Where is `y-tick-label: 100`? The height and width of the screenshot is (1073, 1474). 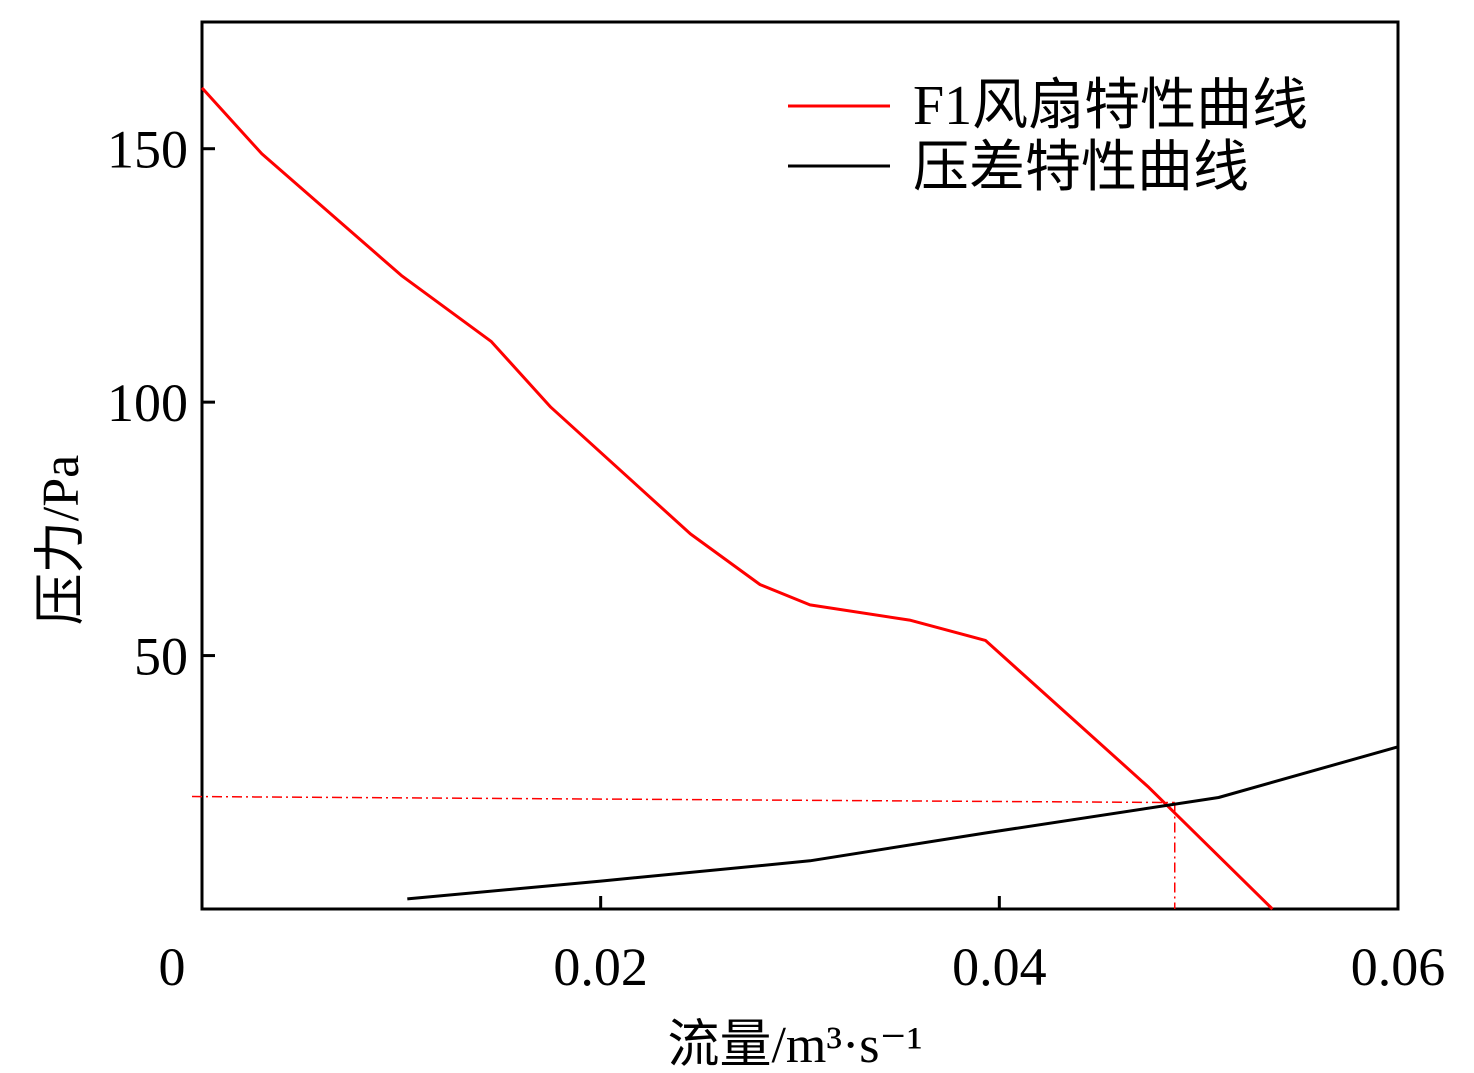 y-tick-label: 100 is located at coordinates (147, 403).